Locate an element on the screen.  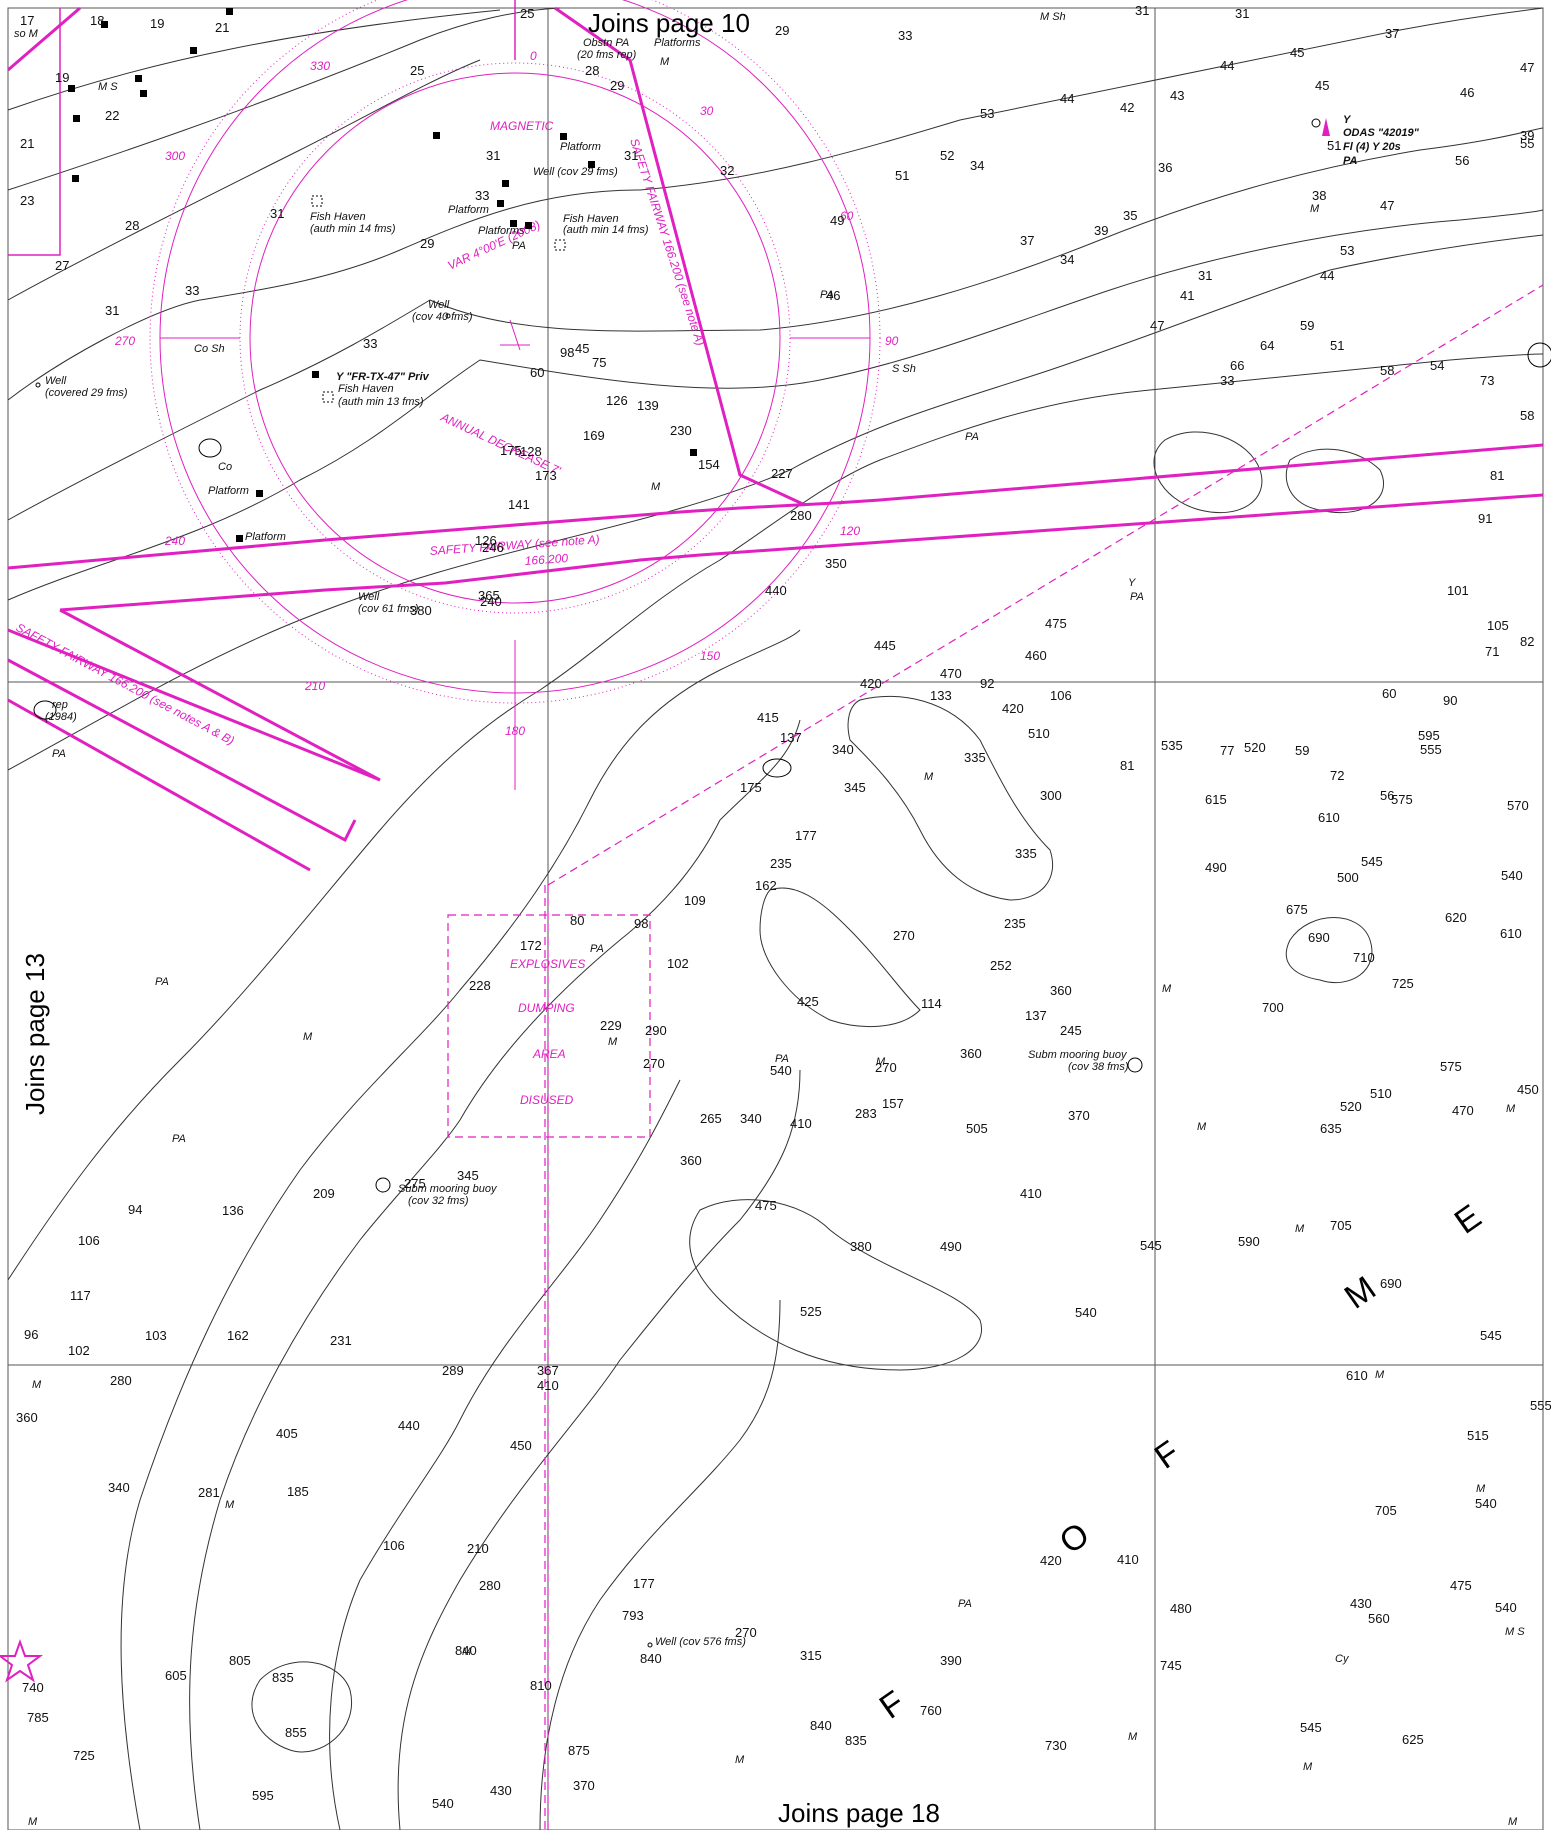
sounding: 34 is located at coordinates (977, 165).